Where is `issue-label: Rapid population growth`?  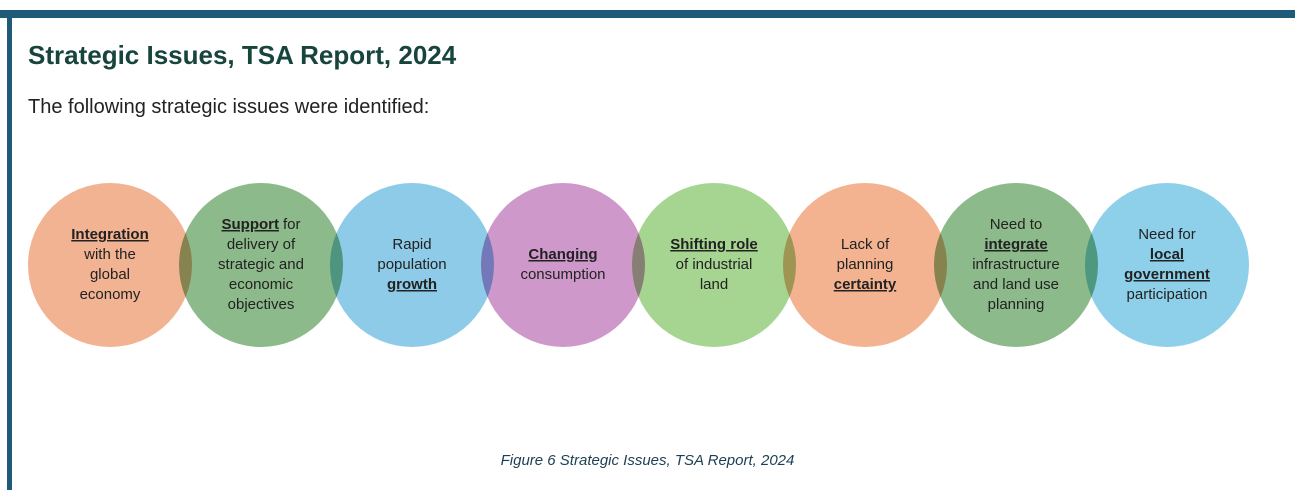
issue-label: Rapid population growth is located at coordinates (411, 264).